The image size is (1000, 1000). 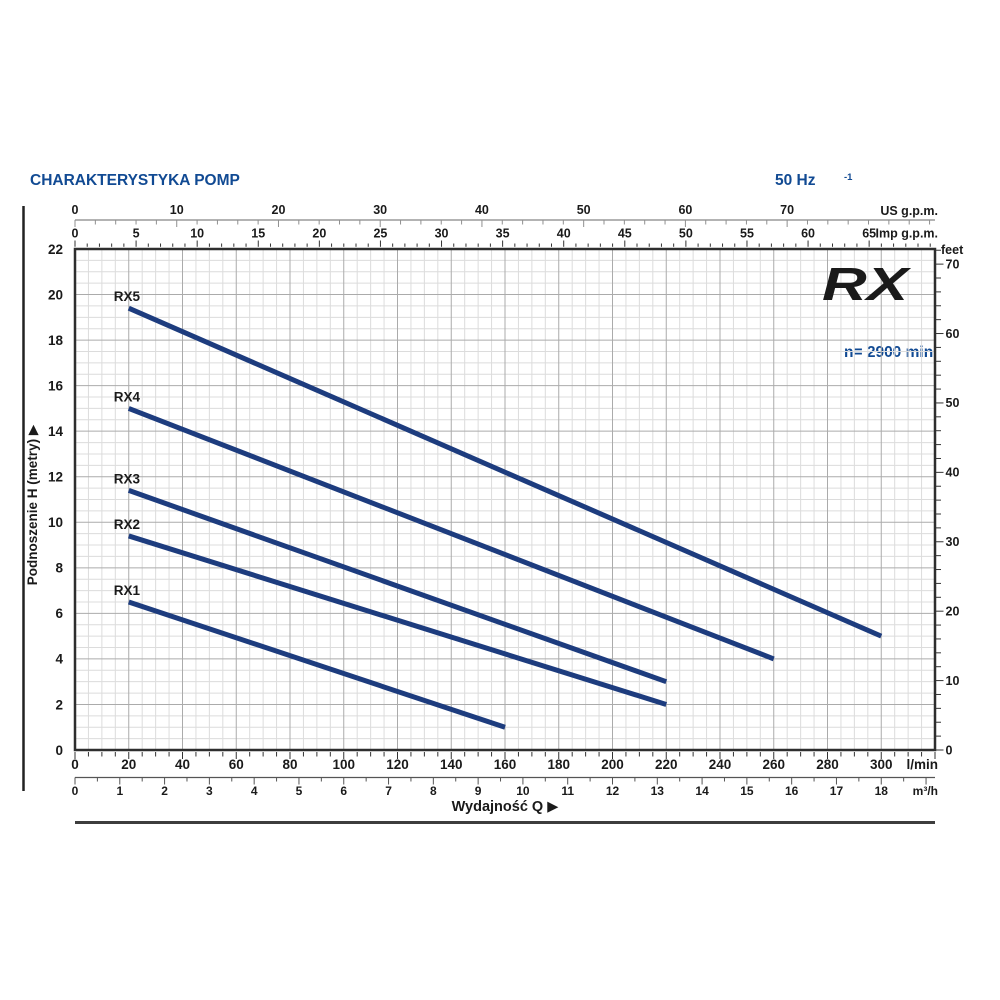 I want to click on m3h-tick-label: 16, so click(x=792, y=791).